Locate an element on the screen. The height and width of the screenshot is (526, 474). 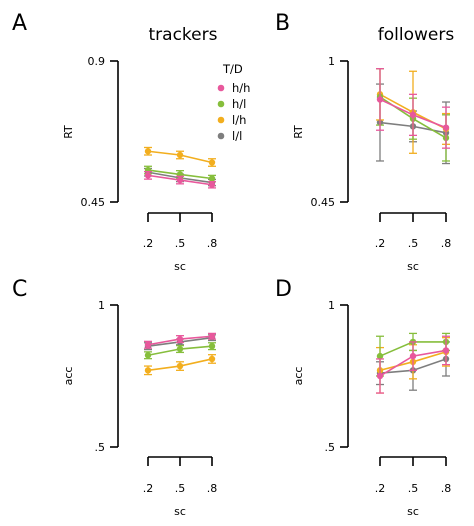
legend-label: l/h is located at coordinates (239, 120).